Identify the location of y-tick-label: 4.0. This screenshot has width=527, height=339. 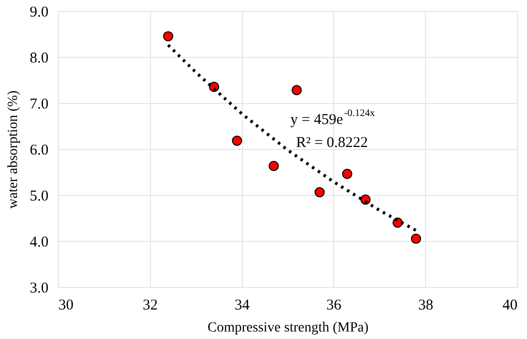
(39, 242).